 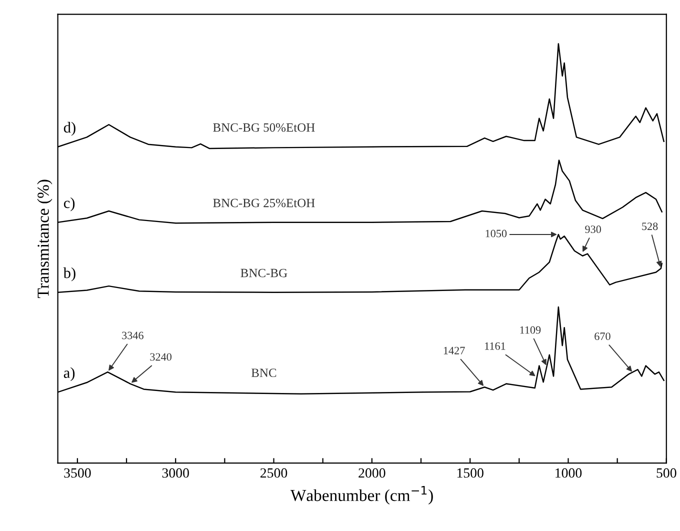 What do you see at coordinates (77, 473) in the screenshot?
I see `x-tick-label: 3500` at bounding box center [77, 473].